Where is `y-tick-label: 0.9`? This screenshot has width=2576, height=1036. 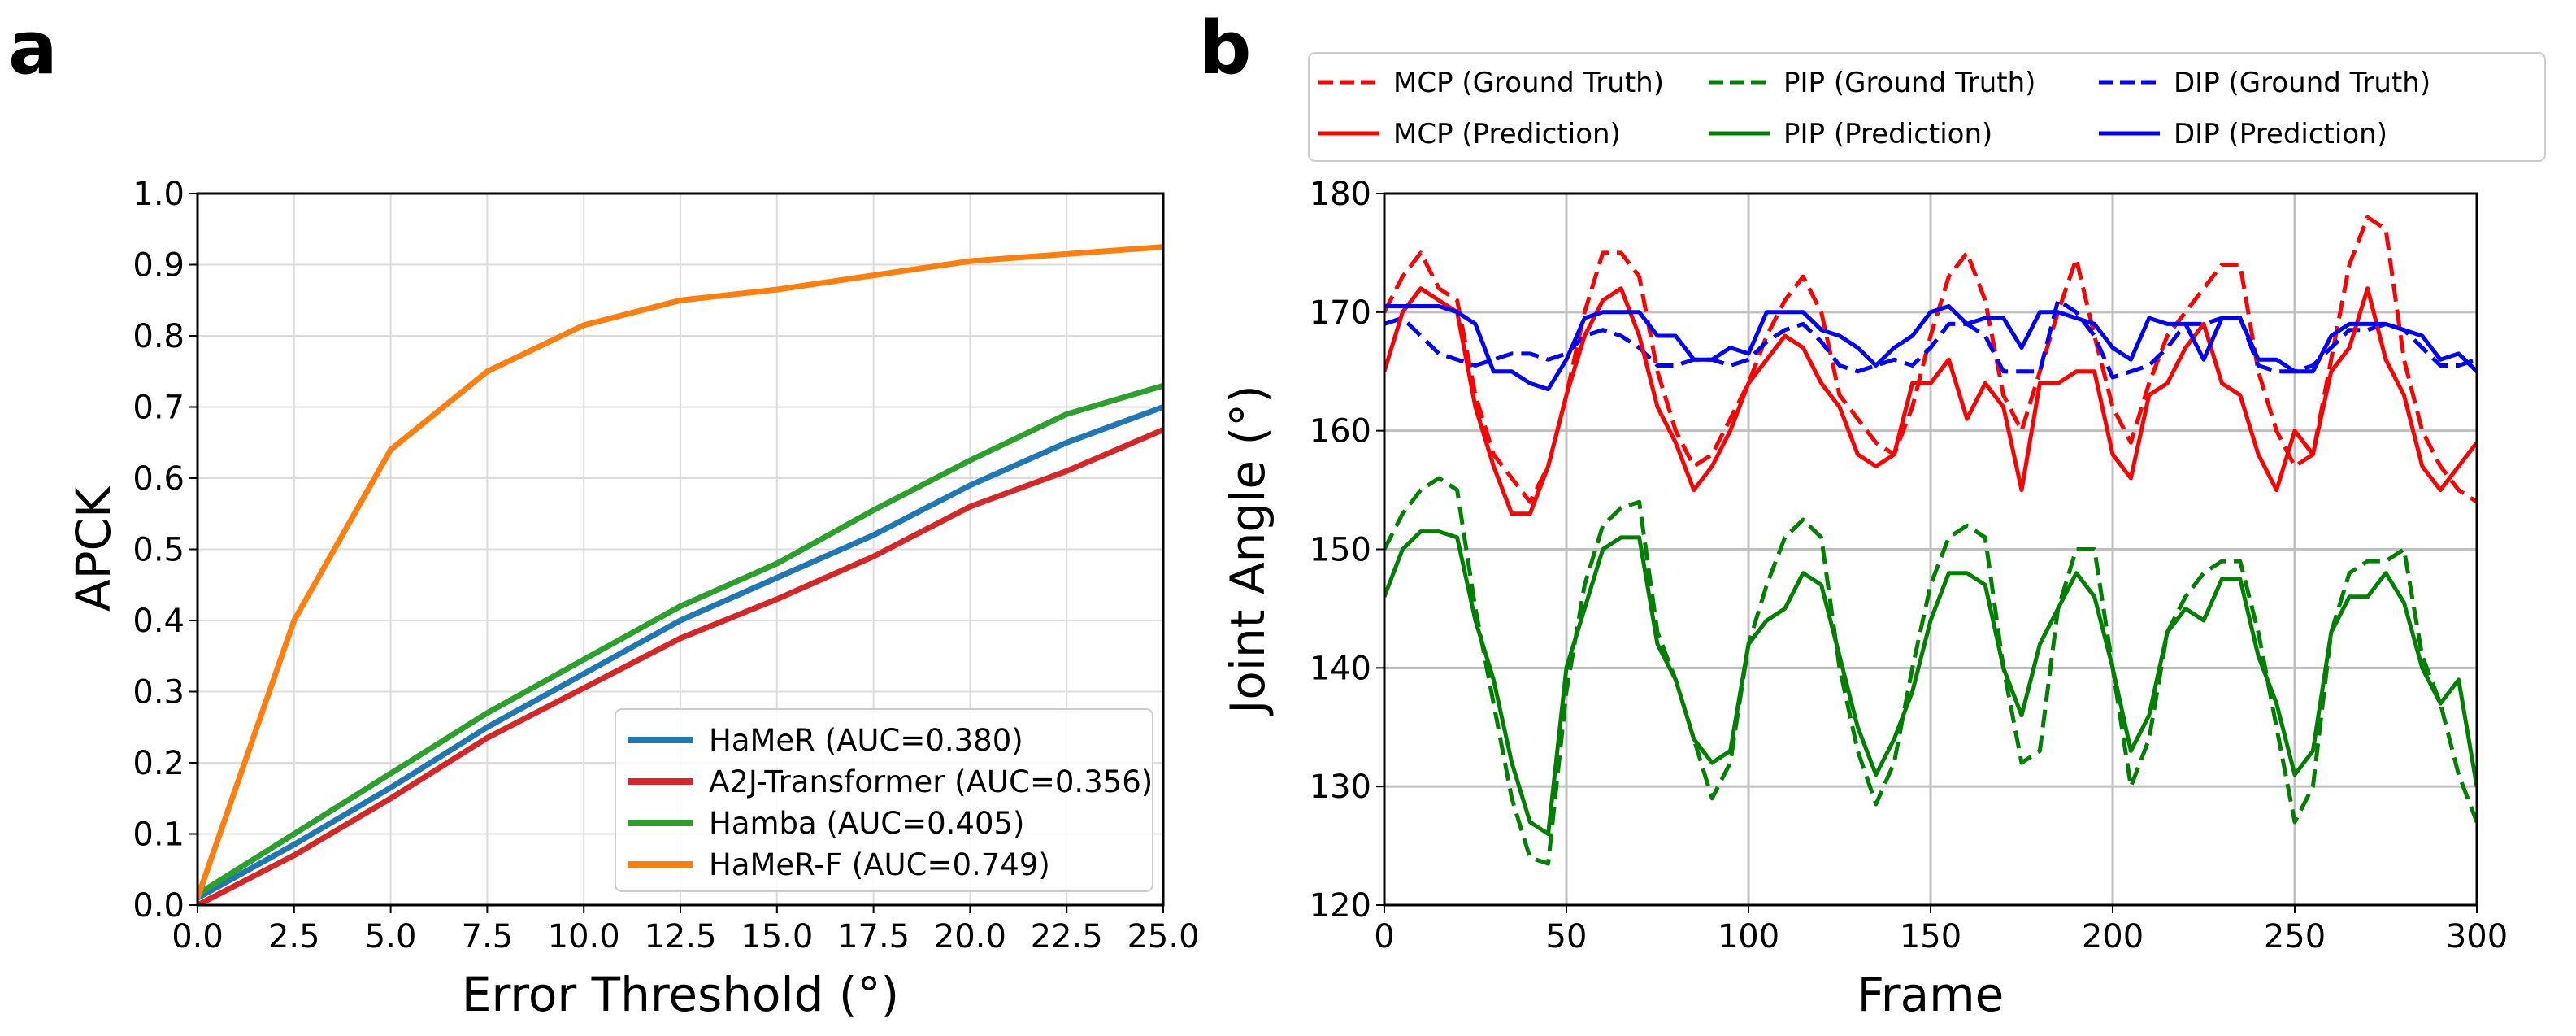
y-tick-label: 0.9 is located at coordinates (158, 266).